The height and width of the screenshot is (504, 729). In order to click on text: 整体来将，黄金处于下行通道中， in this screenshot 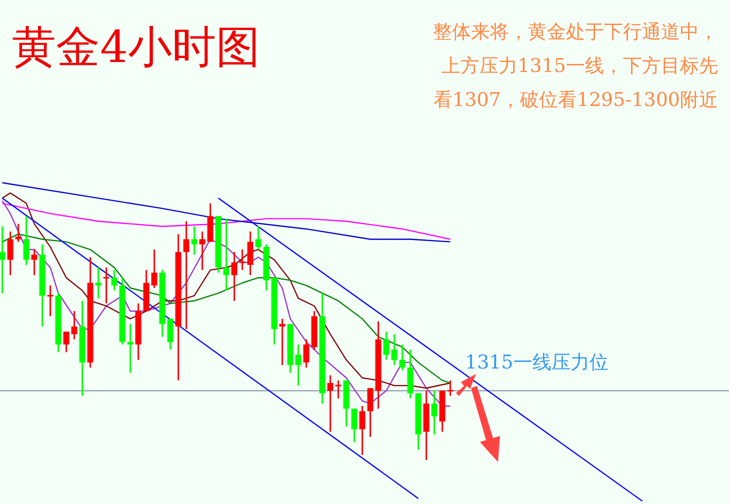, I will do `click(575, 32)`.